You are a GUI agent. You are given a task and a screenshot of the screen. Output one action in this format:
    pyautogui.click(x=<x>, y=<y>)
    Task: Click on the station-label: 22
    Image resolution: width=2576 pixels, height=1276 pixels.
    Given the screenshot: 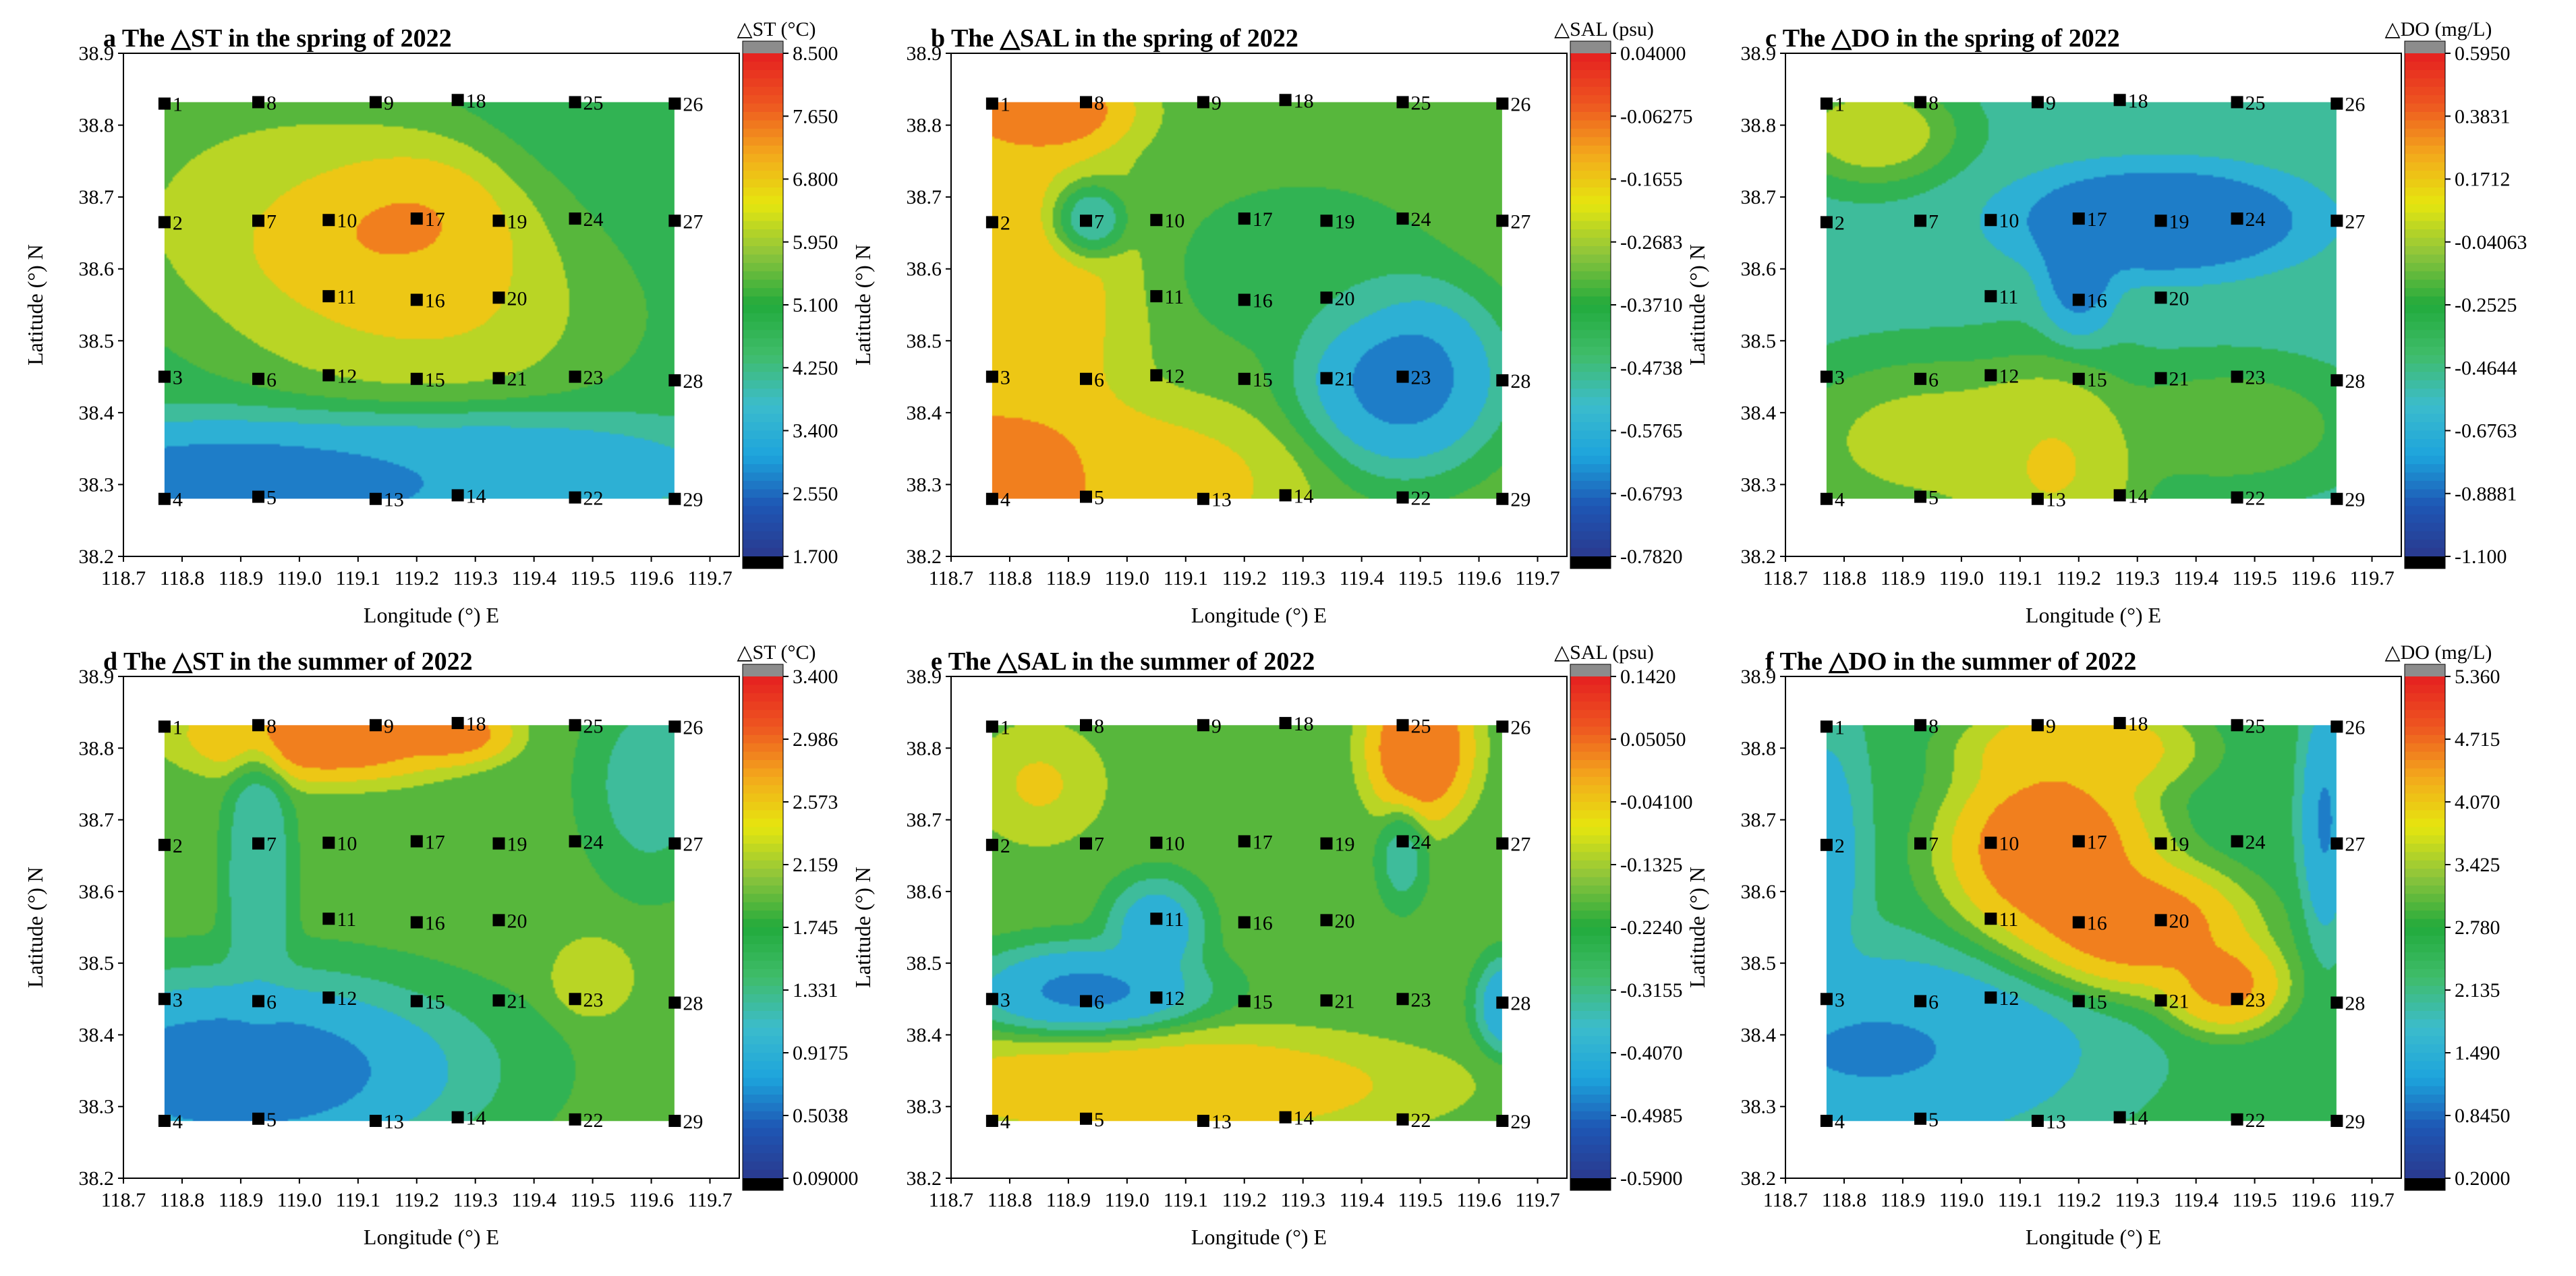 What is the action you would take?
    pyautogui.click(x=2255, y=499)
    